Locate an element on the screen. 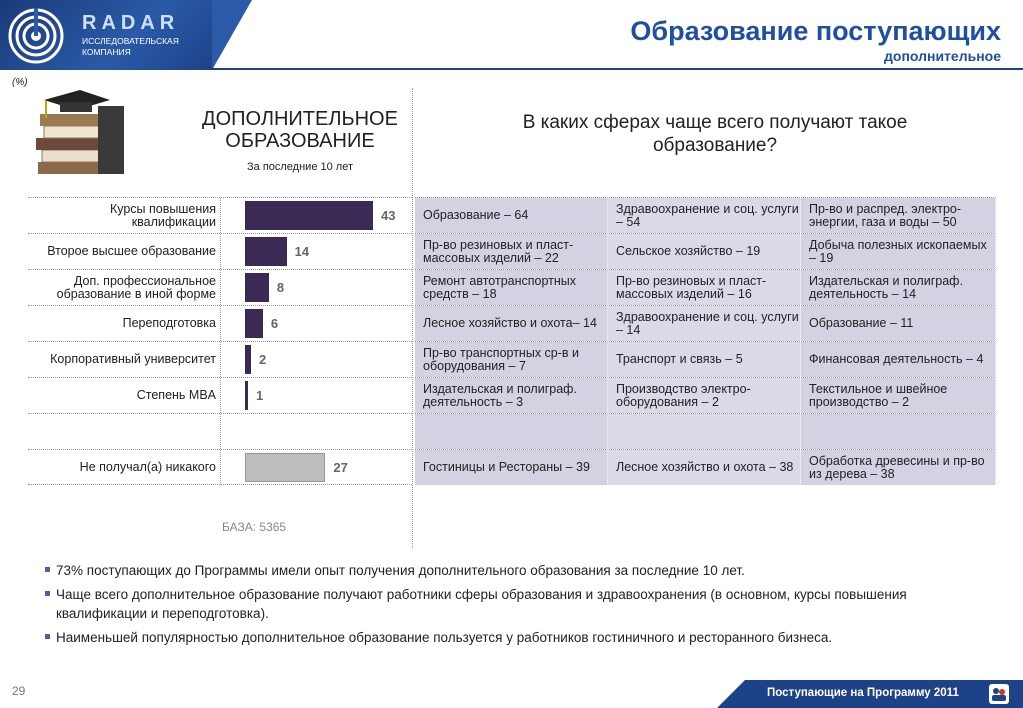 The image size is (1023, 708). bar-cell: 6 is located at coordinates (316, 323).